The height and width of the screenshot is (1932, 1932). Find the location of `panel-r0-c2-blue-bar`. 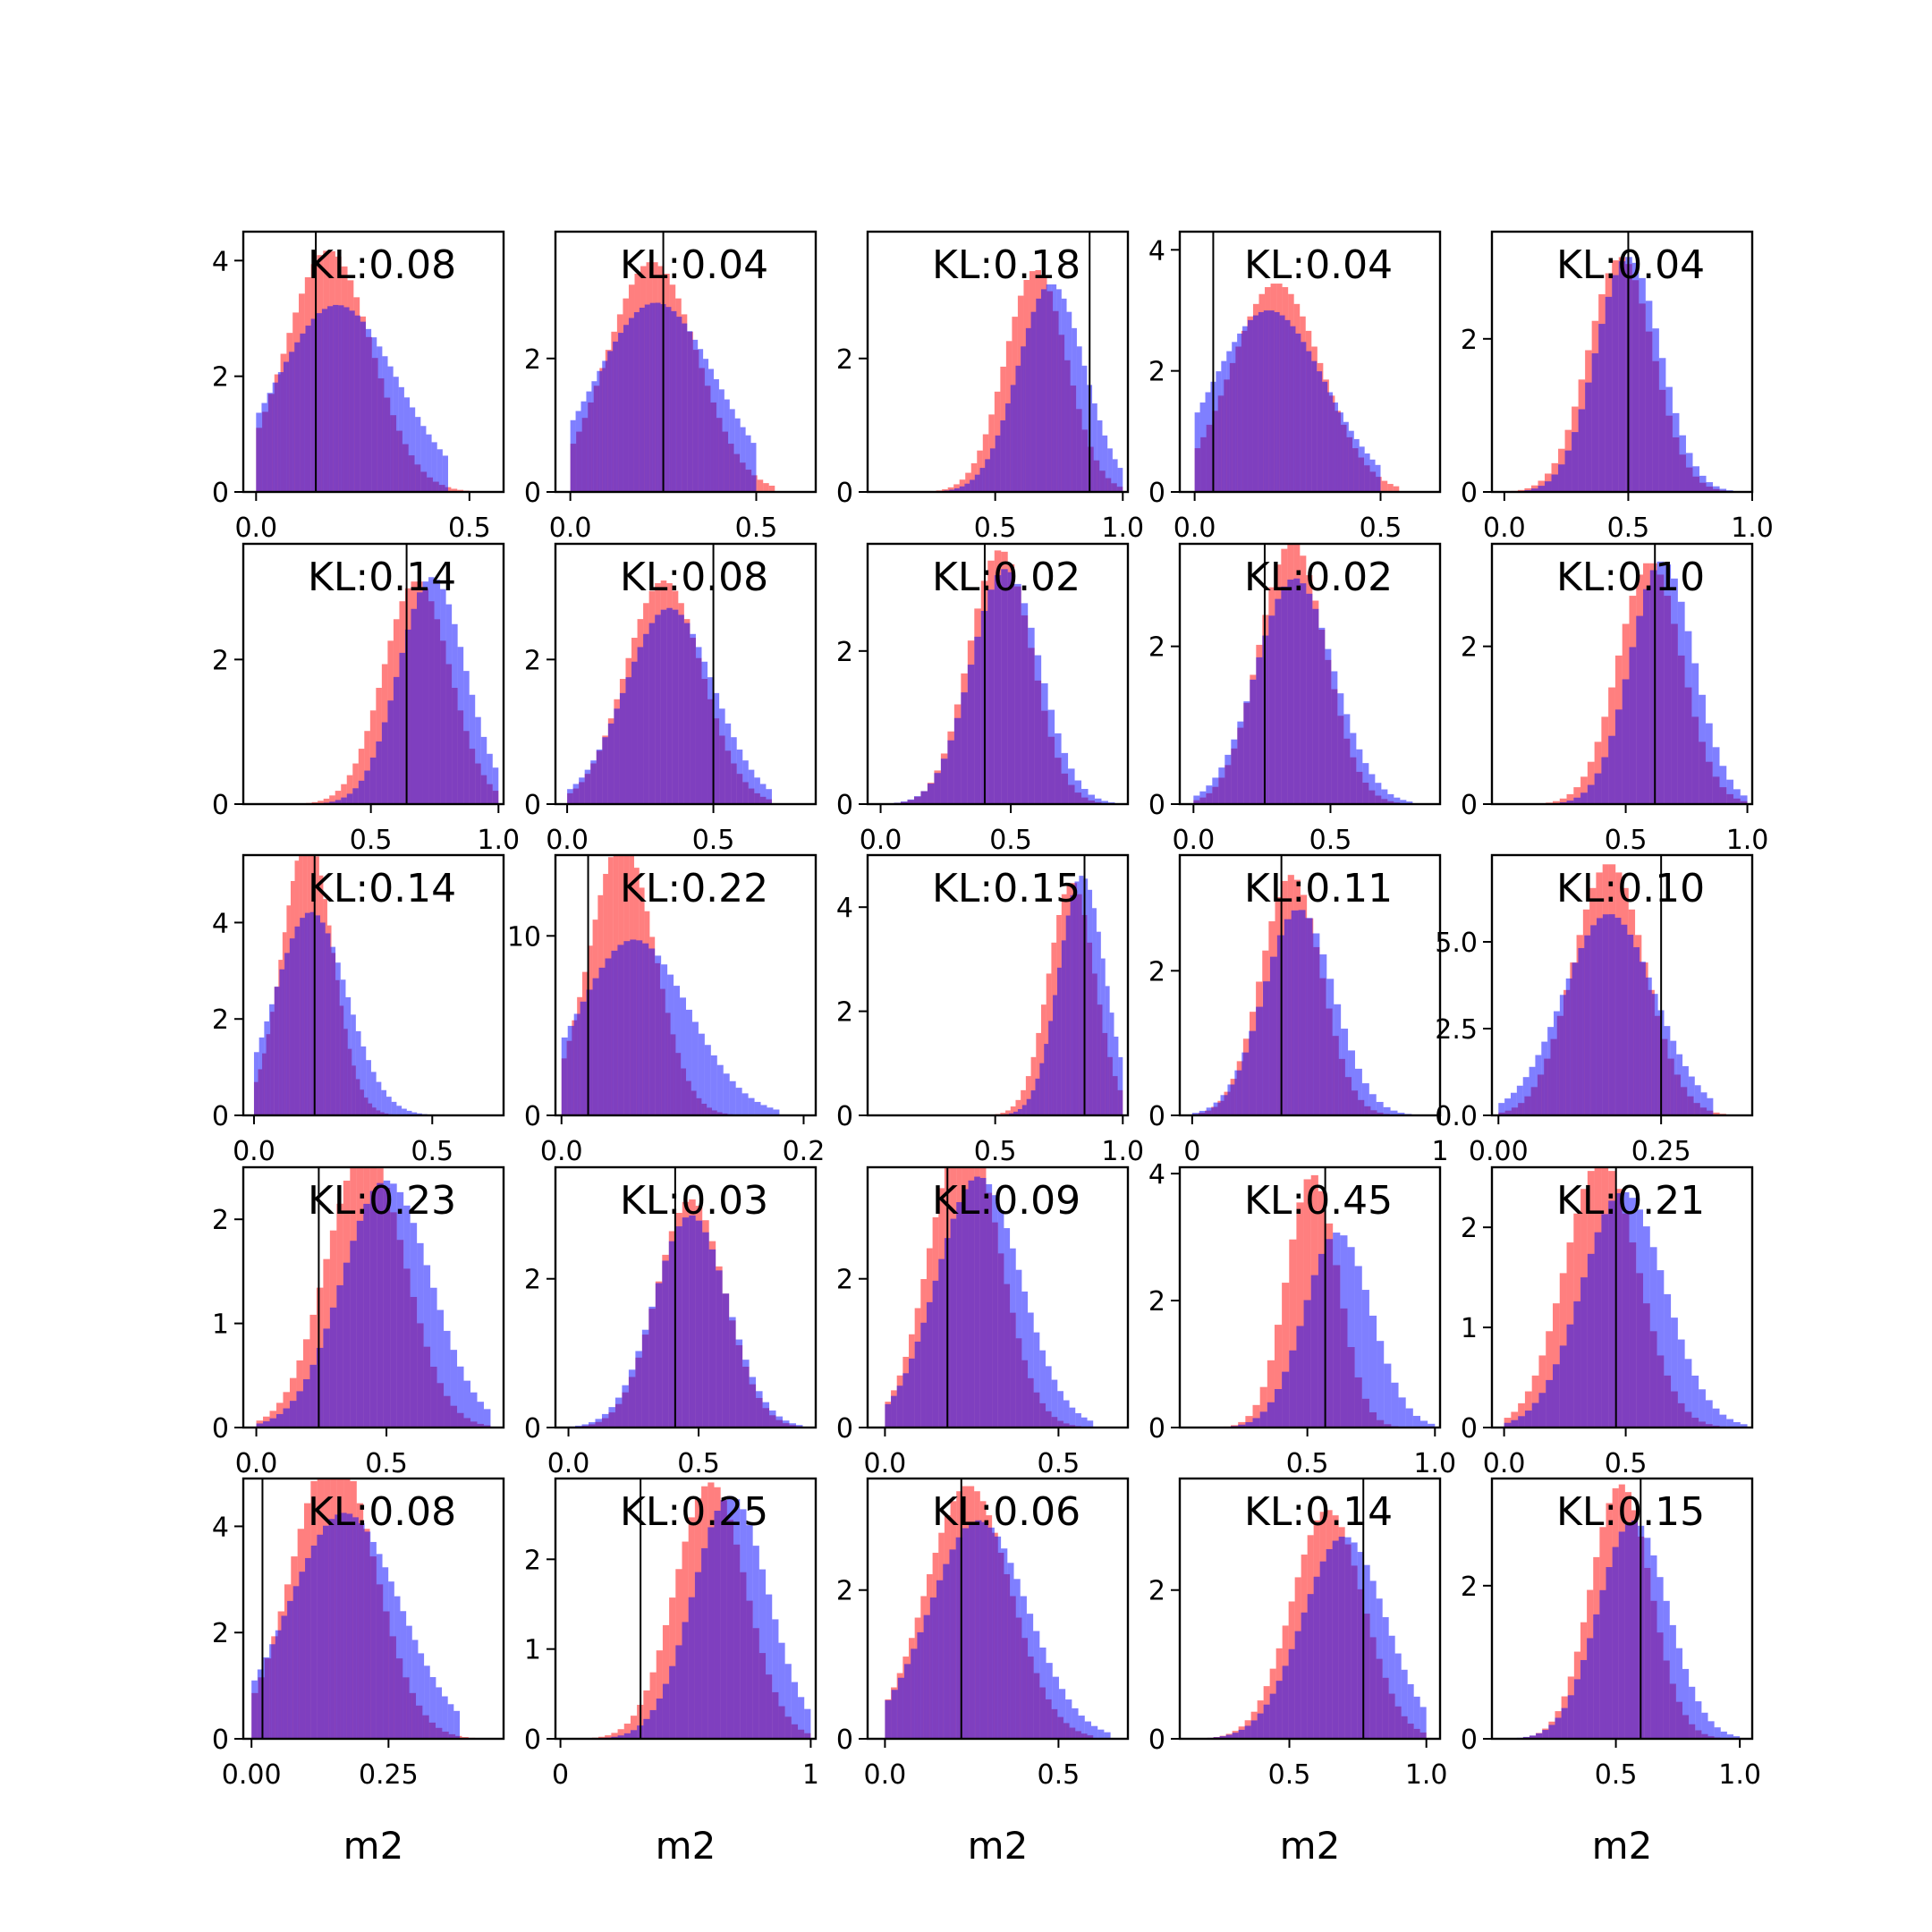

panel-r0-c2-blue-bar is located at coordinates (977, 483).